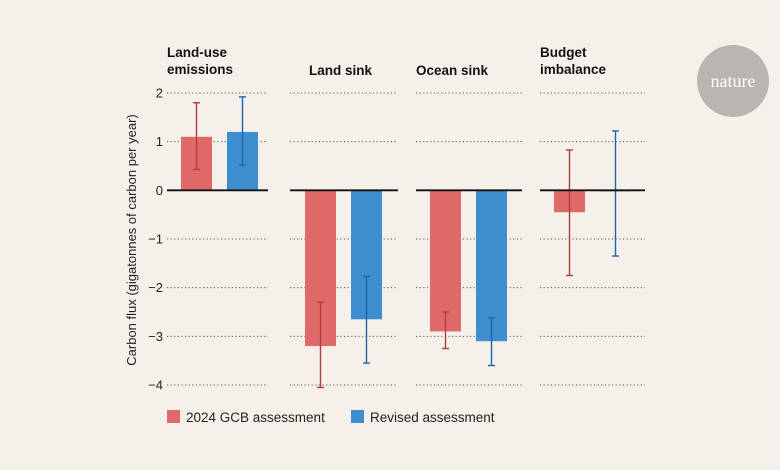 The image size is (780, 470). I want to click on y-tick-label: 2, so click(159, 93).